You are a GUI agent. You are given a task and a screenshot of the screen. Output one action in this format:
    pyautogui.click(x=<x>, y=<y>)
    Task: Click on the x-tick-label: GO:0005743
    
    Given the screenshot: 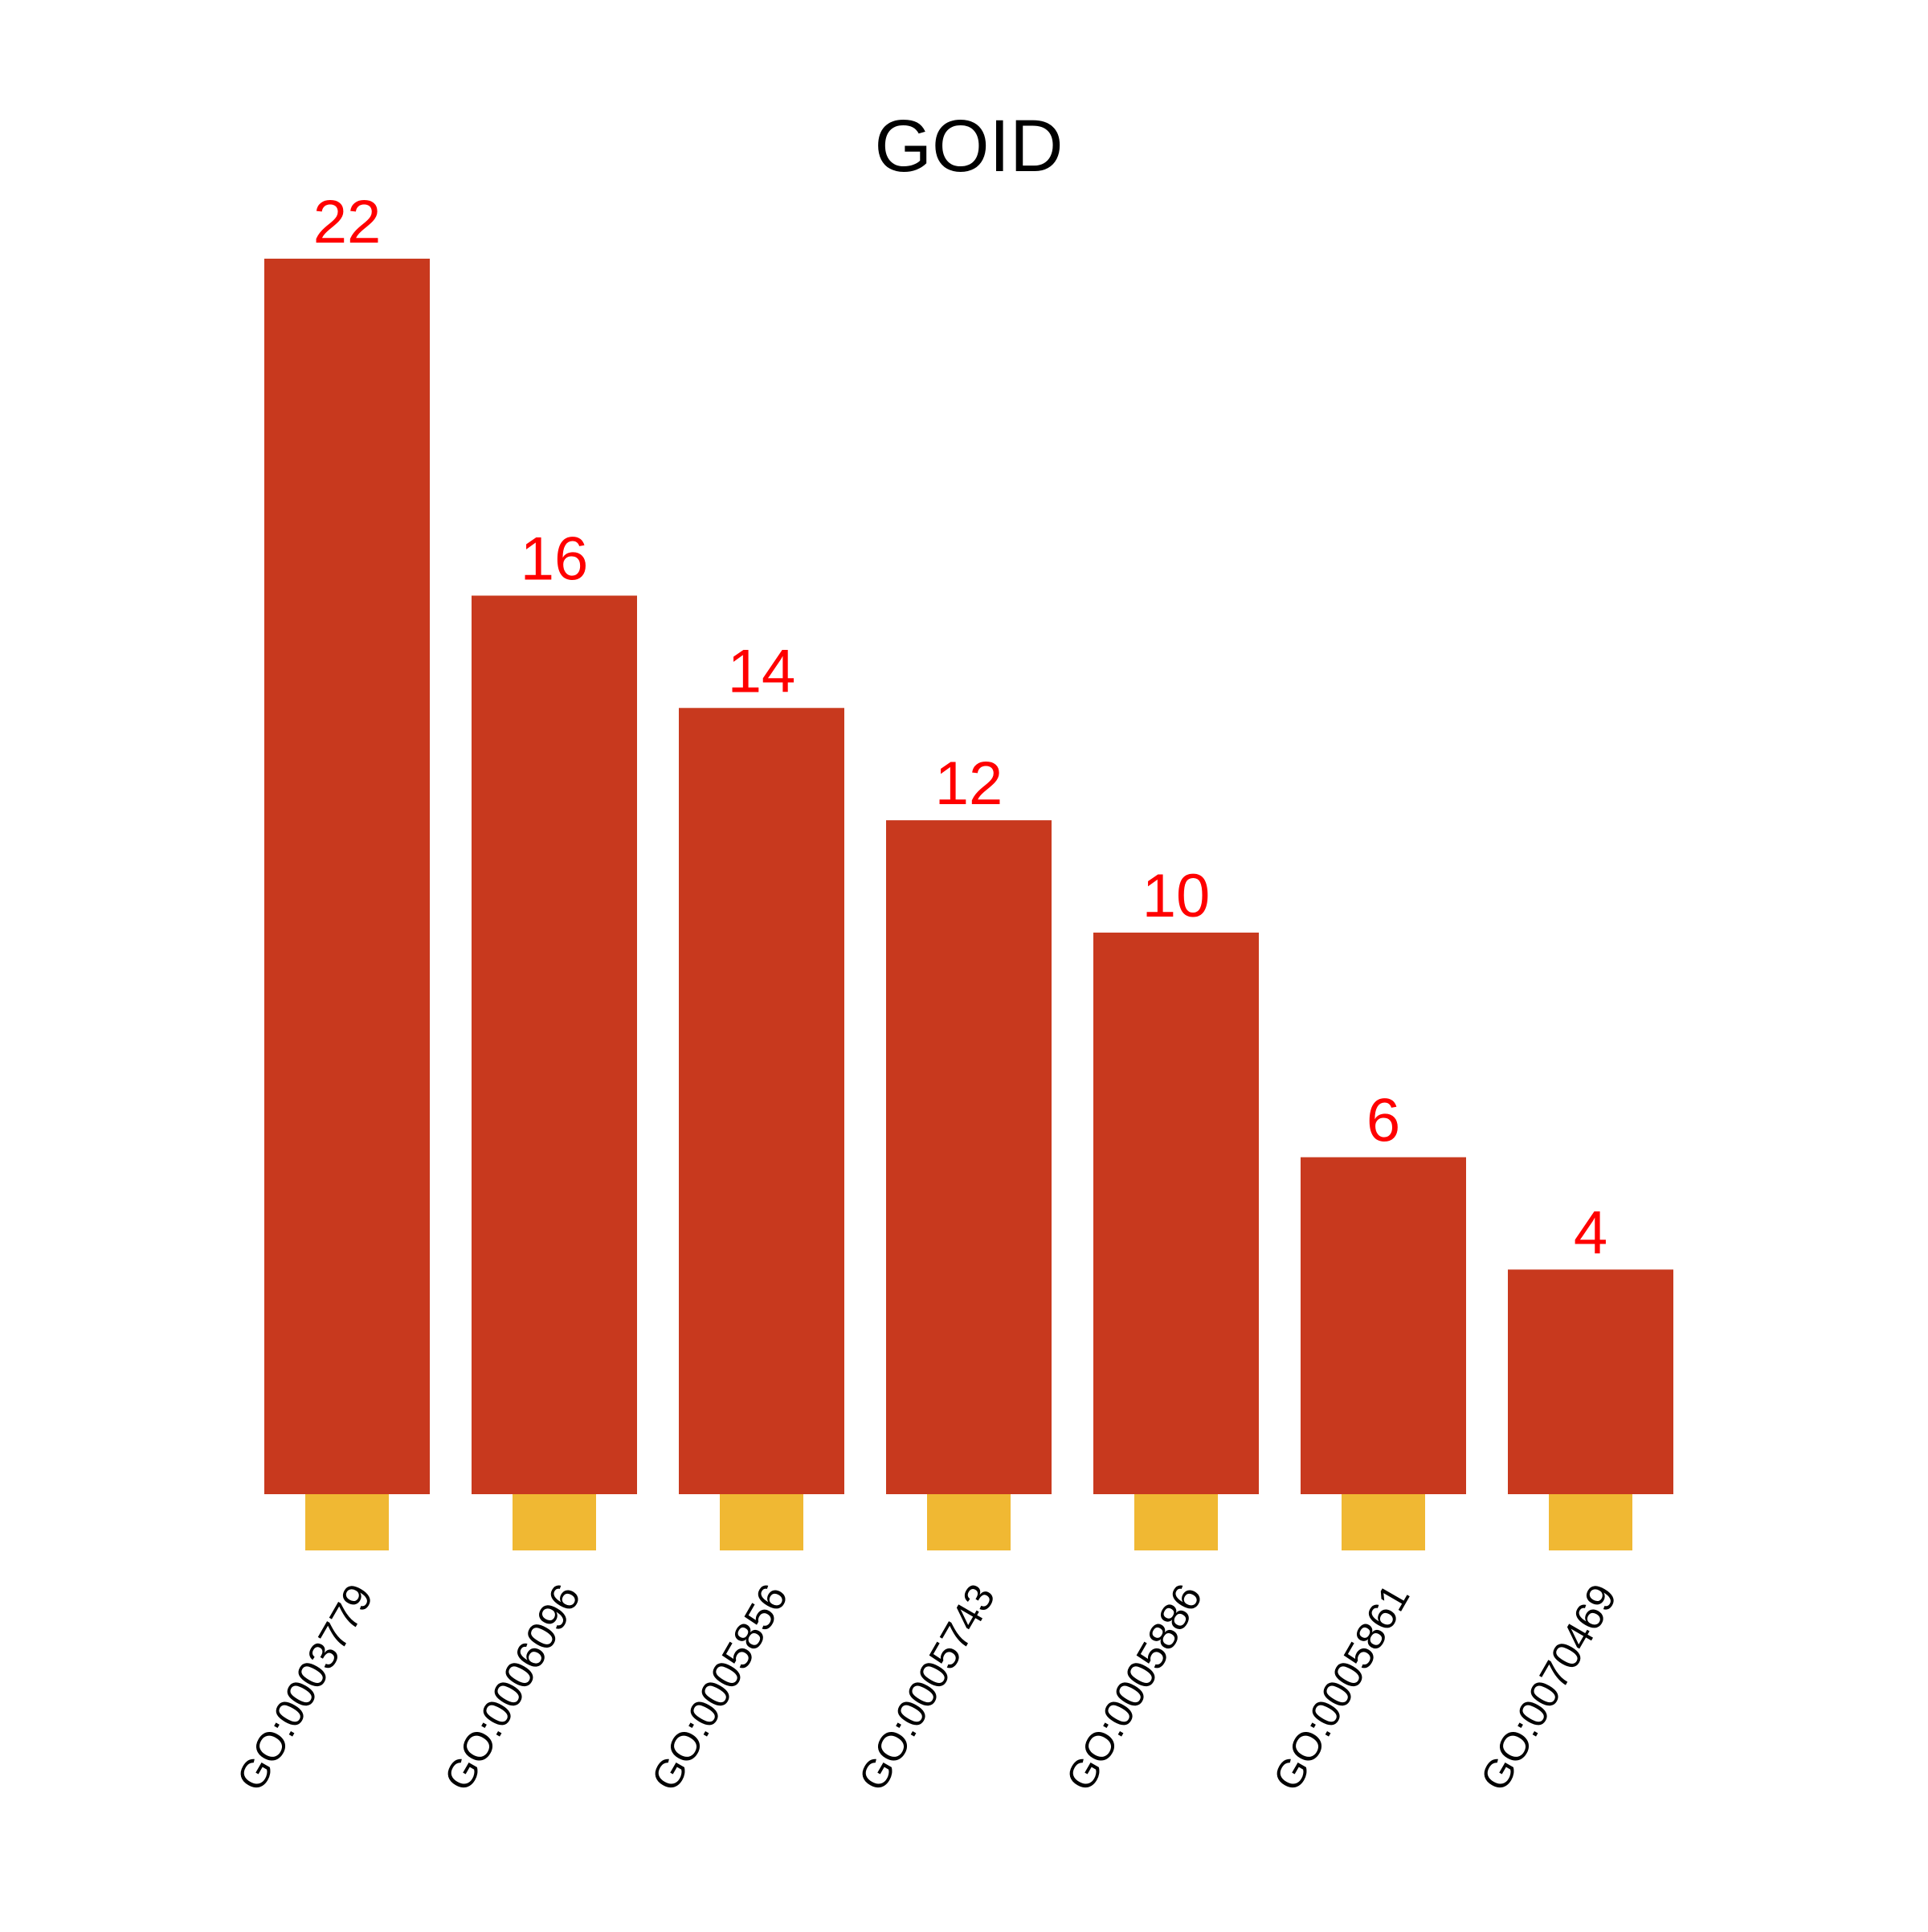 What is the action you would take?
    pyautogui.click(x=927, y=1688)
    